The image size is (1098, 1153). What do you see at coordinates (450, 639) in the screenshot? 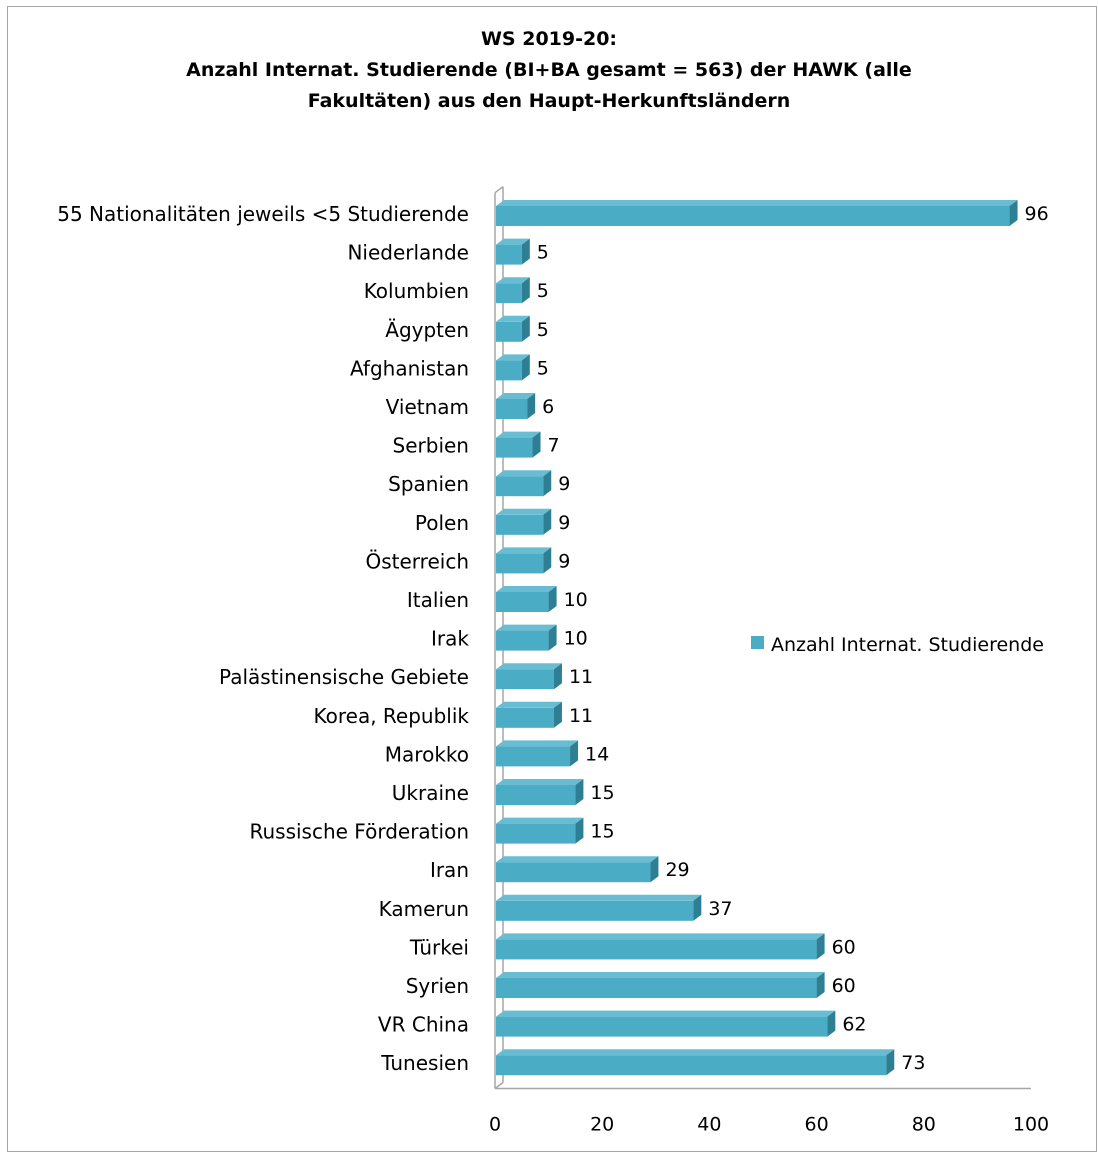
I see `category-label: Irak` at bounding box center [450, 639].